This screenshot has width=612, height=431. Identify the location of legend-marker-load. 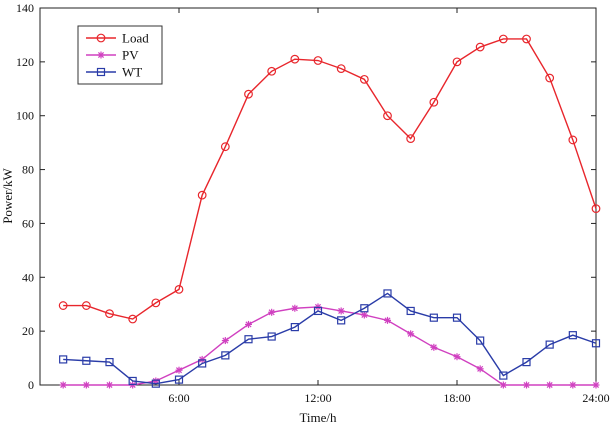
(101, 38).